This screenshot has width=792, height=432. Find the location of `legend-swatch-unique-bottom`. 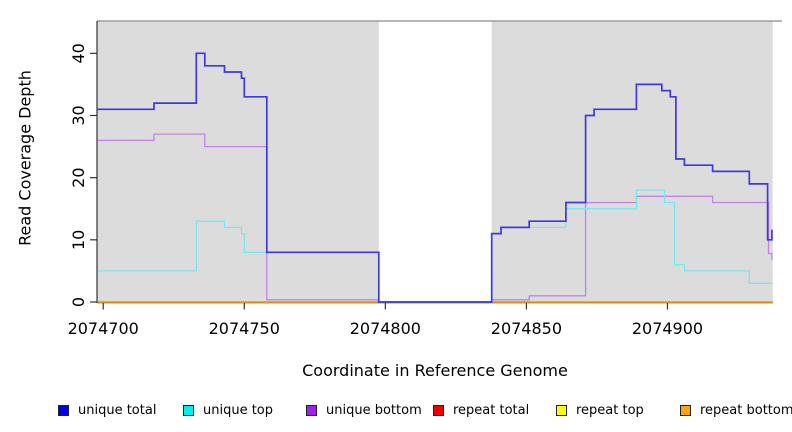

legend-swatch-unique-bottom is located at coordinates (311, 410).